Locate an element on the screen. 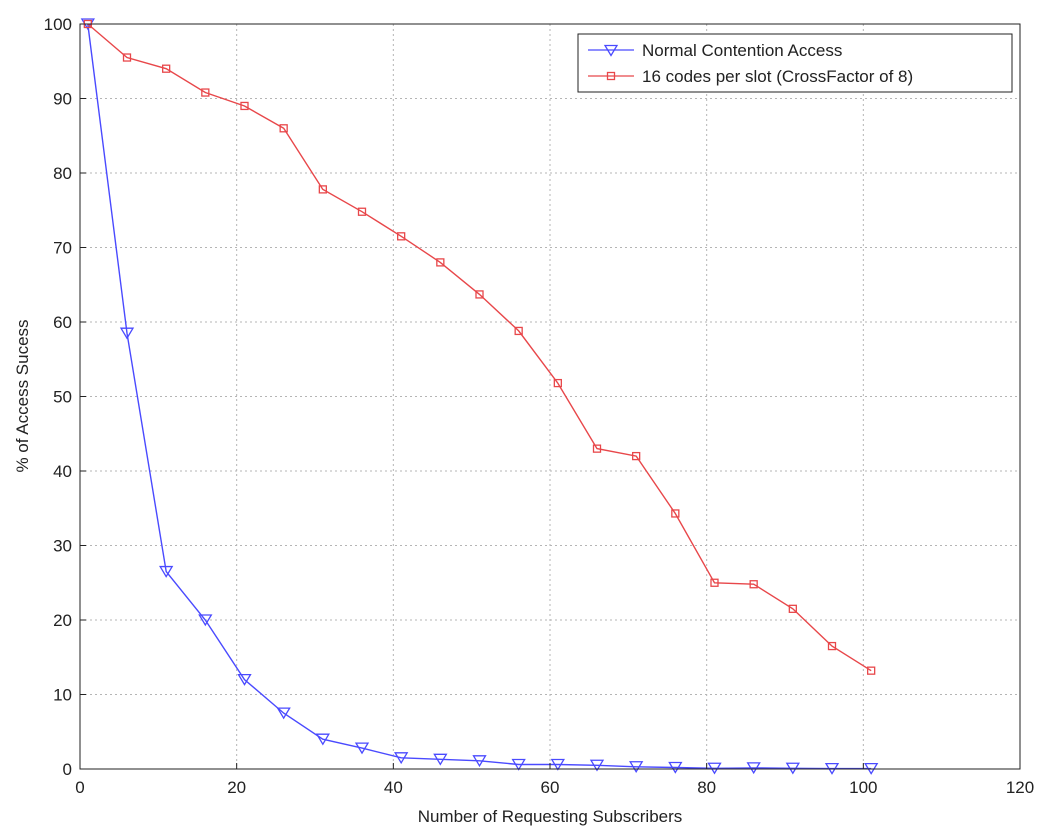 The image size is (1042, 834). y-tick-label: 100 is located at coordinates (58, 24).